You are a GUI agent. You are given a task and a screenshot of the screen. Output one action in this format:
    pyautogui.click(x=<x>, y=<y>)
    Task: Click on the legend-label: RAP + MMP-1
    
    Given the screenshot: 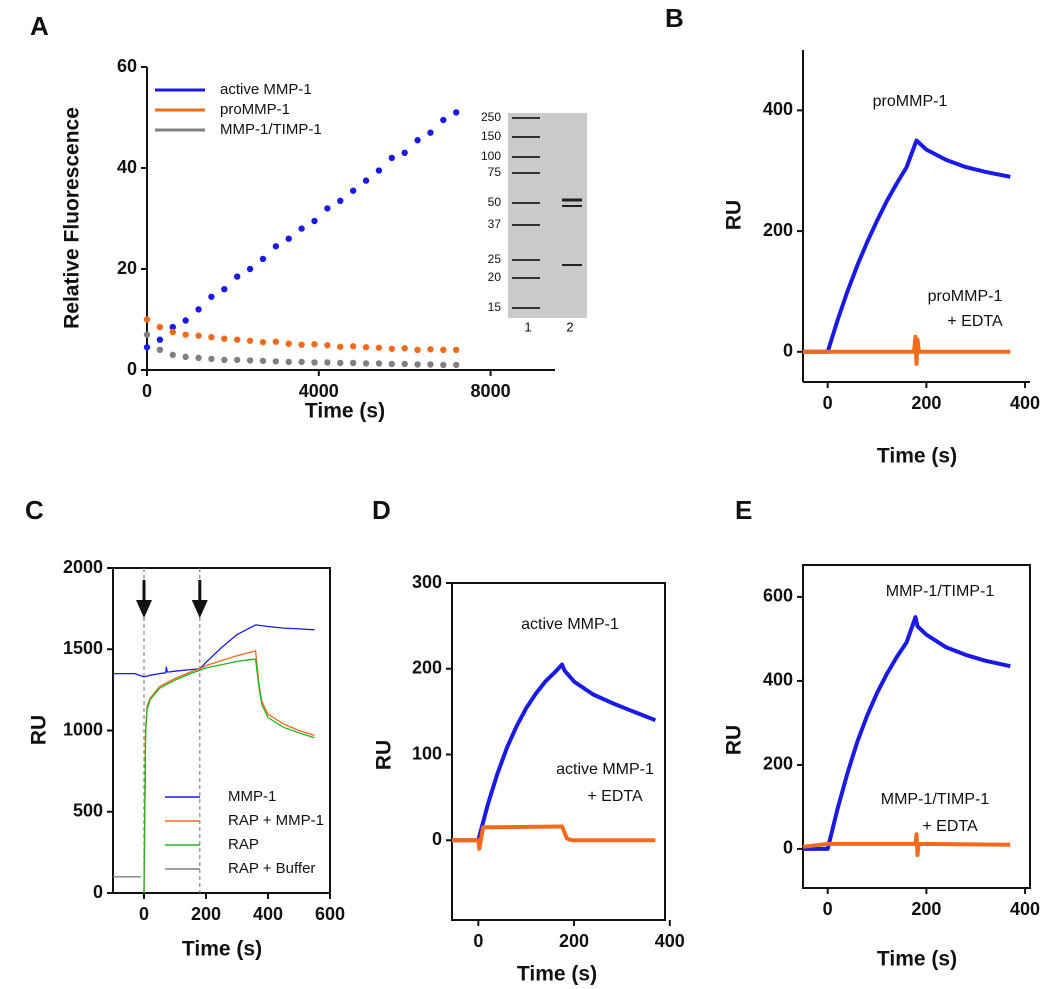 What is the action you would take?
    pyautogui.click(x=276, y=820)
    